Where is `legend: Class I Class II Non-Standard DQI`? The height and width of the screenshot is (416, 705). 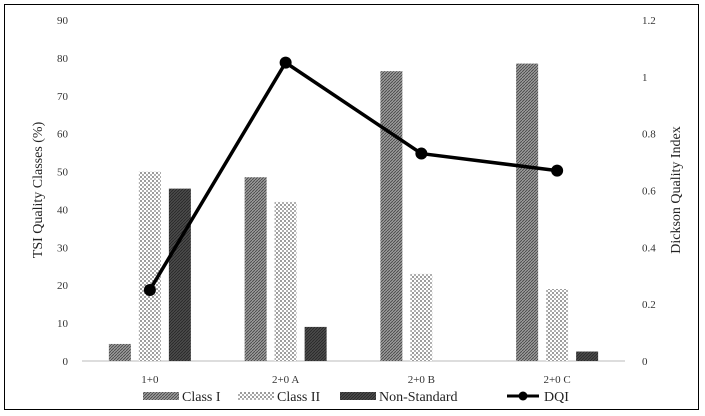
legend: Class I Class II Non-Standard DQI is located at coordinates (356, 397).